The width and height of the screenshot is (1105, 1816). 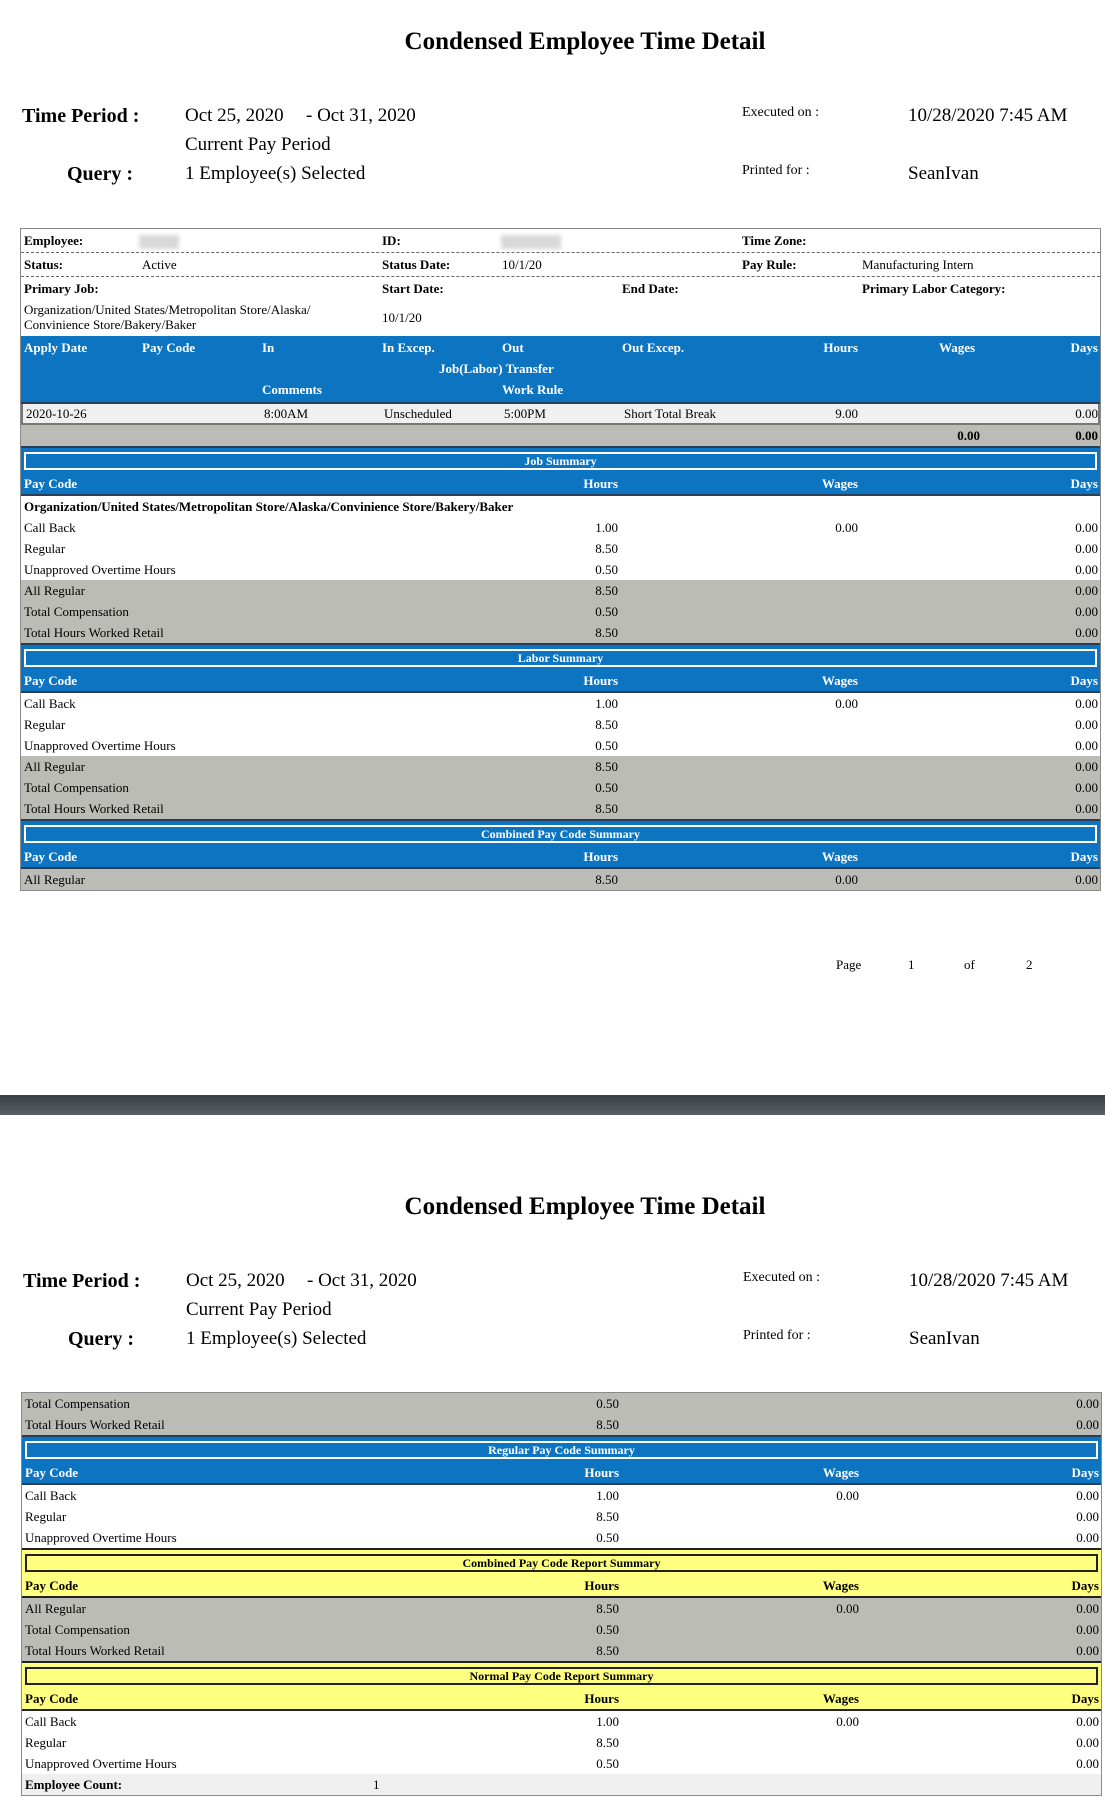 I want to click on table-row: Total Compensation 0.50 0.00, so click(x=561, y=1403).